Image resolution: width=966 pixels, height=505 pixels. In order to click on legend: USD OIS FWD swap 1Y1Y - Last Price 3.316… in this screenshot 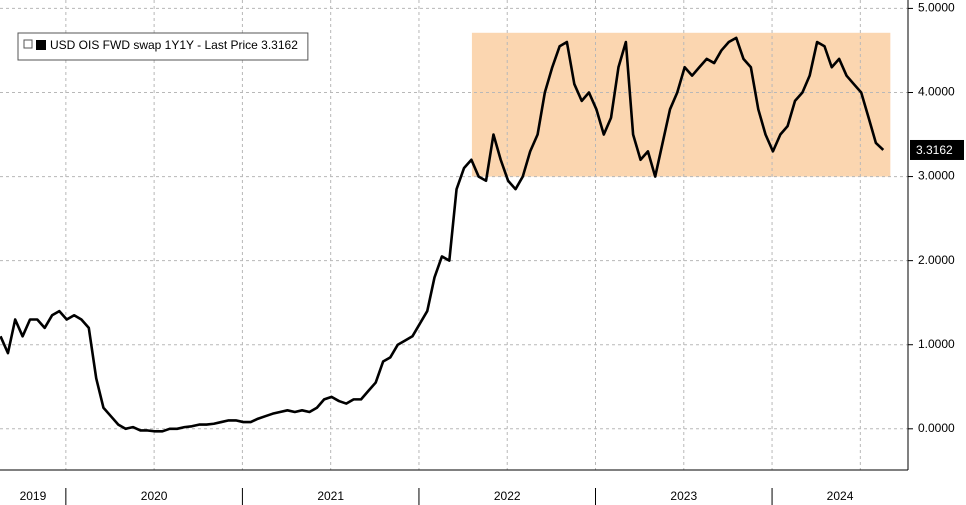, I will do `click(163, 46)`.